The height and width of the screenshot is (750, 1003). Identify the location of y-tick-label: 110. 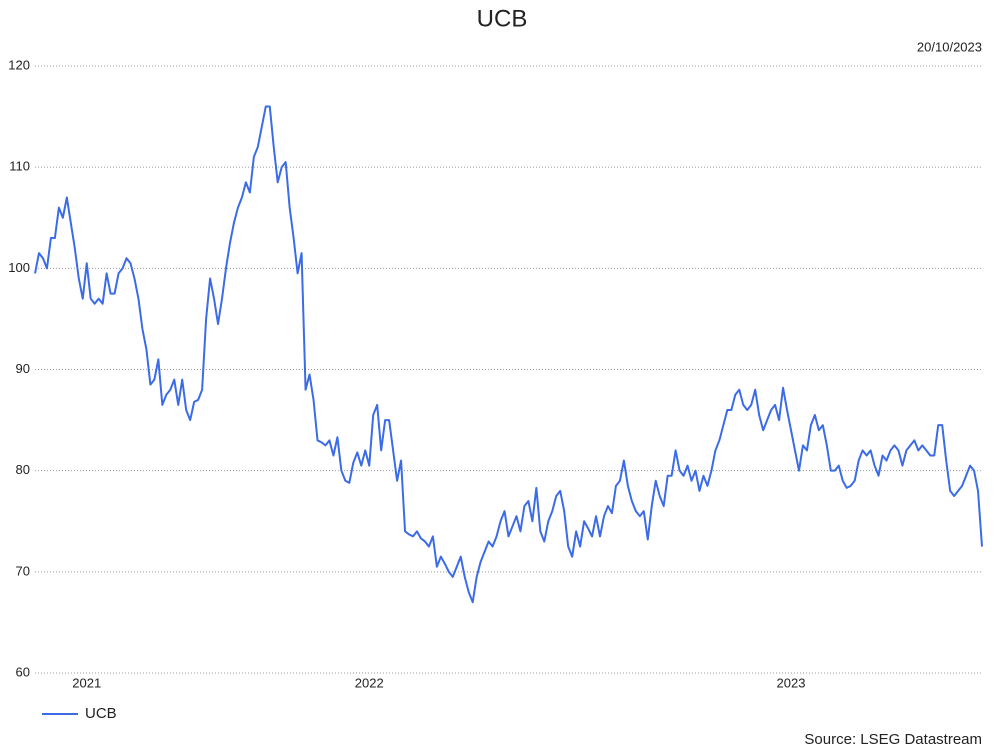
(19, 166).